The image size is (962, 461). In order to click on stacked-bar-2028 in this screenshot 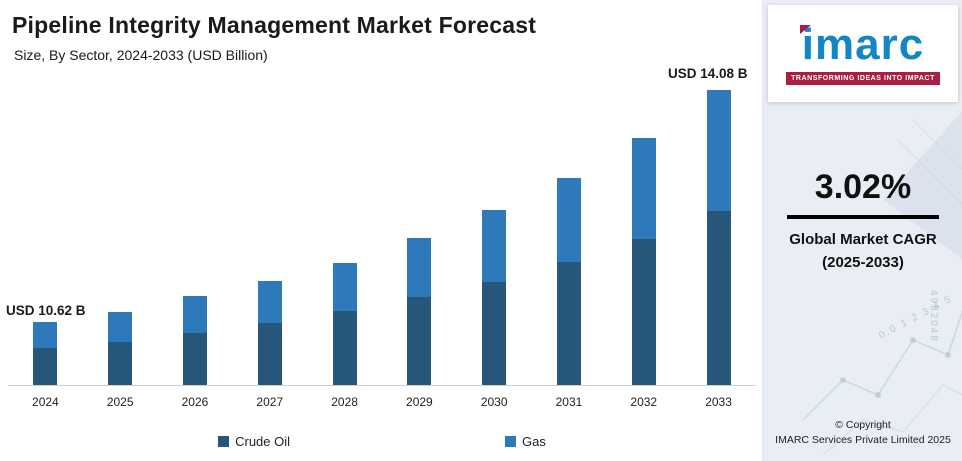, I will do `click(344, 324)`.